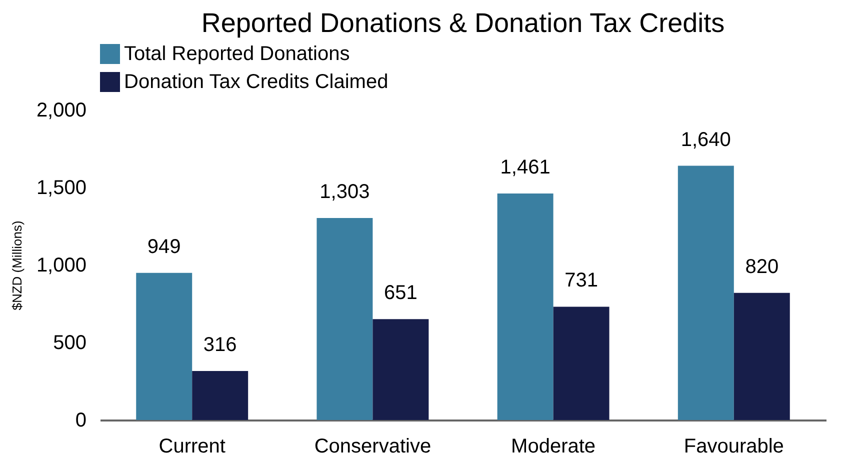  What do you see at coordinates (463, 23) in the screenshot?
I see `chart-title: Reported Donations & Donation Tax Credits` at bounding box center [463, 23].